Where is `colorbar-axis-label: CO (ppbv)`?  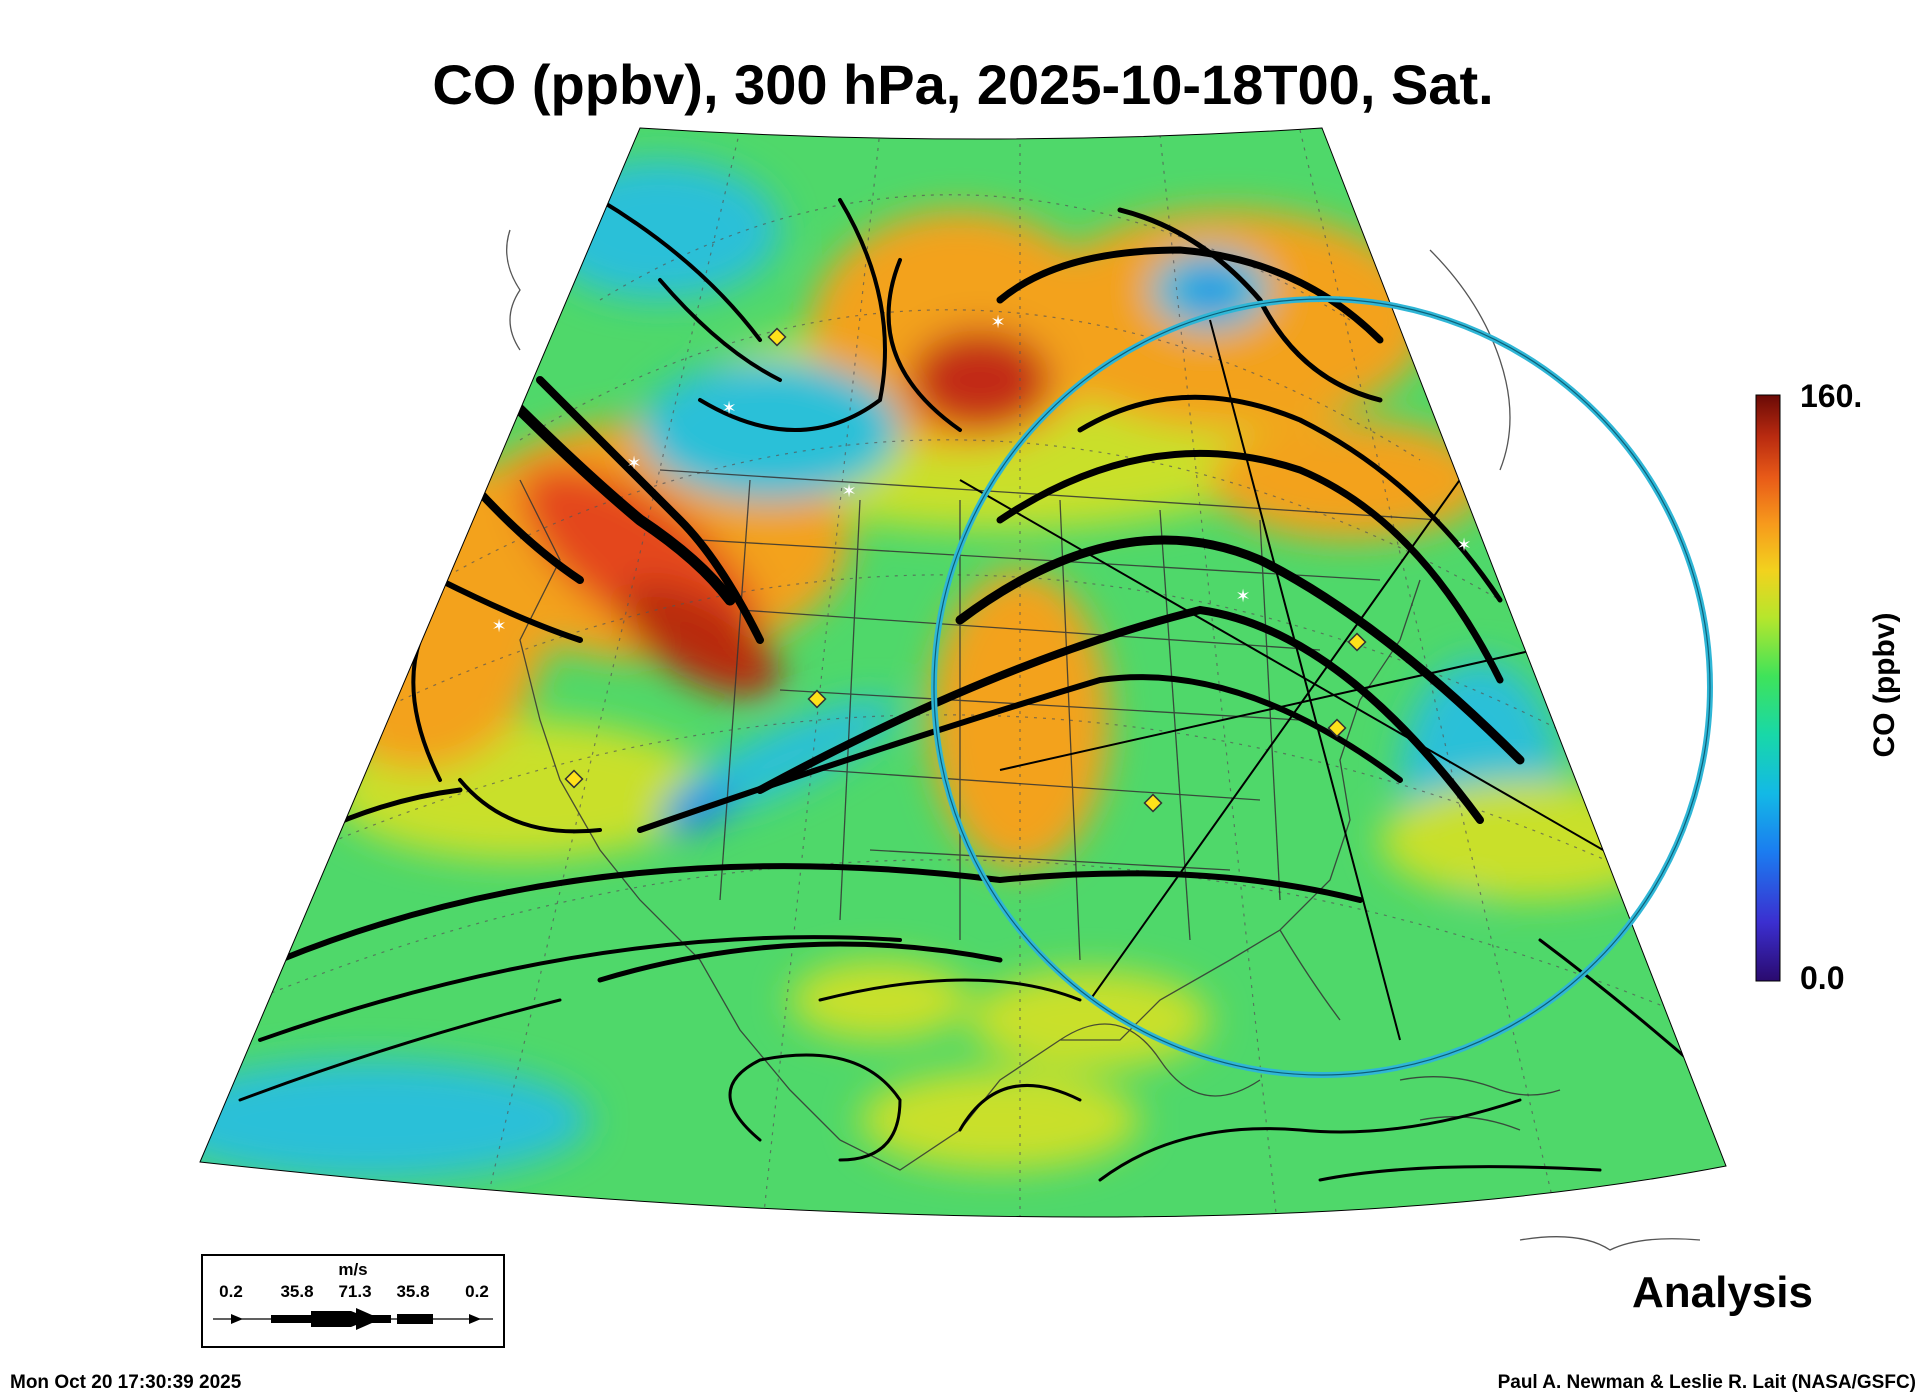 colorbar-axis-label: CO (ppbv) is located at coordinates (1884, 685).